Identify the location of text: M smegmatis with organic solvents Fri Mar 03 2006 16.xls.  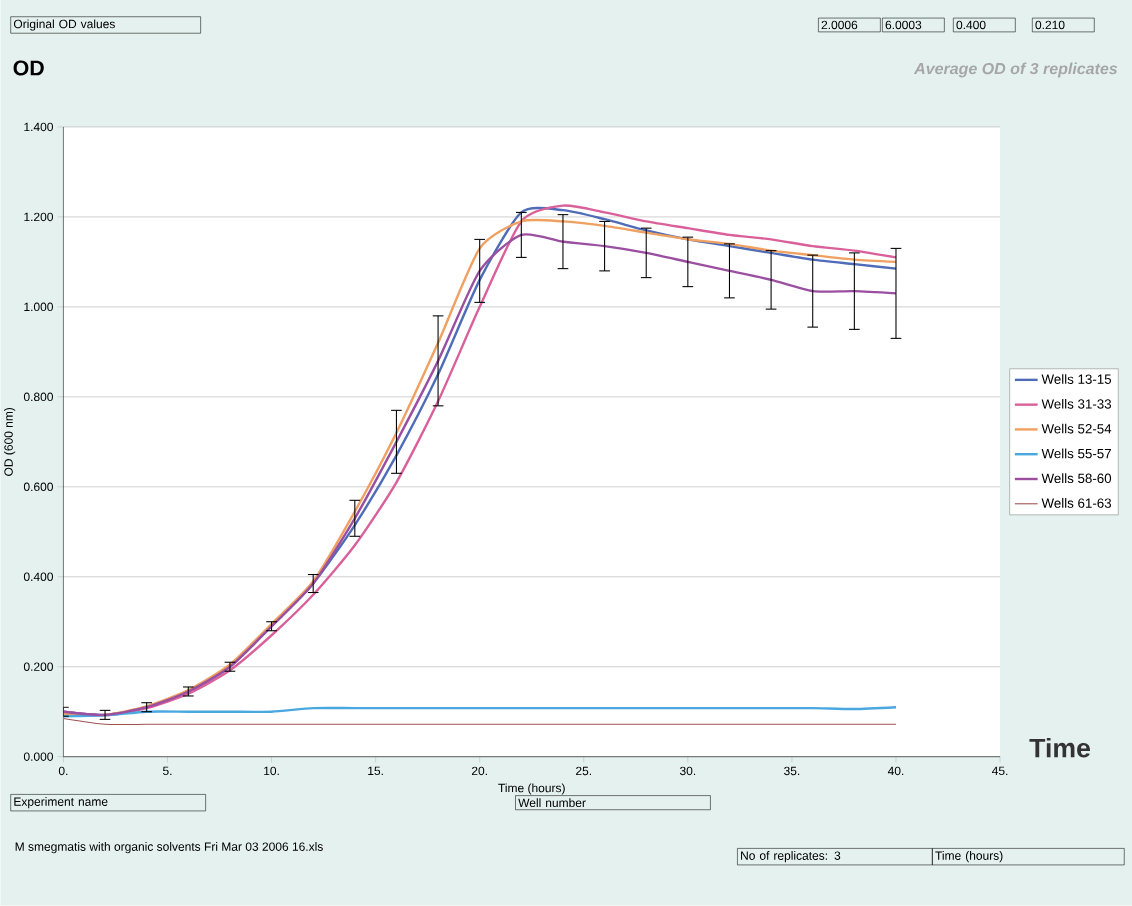
(169, 848).